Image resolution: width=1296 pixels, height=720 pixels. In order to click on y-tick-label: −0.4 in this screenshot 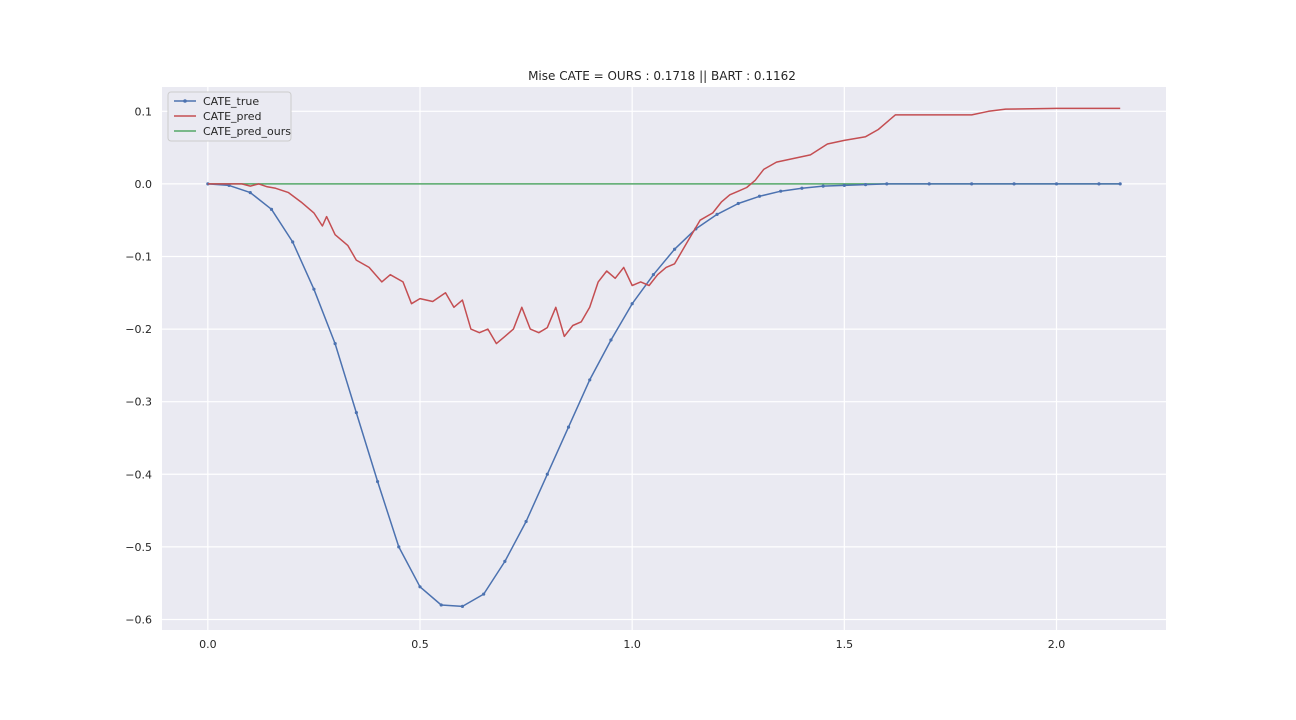, I will do `click(138, 474)`.